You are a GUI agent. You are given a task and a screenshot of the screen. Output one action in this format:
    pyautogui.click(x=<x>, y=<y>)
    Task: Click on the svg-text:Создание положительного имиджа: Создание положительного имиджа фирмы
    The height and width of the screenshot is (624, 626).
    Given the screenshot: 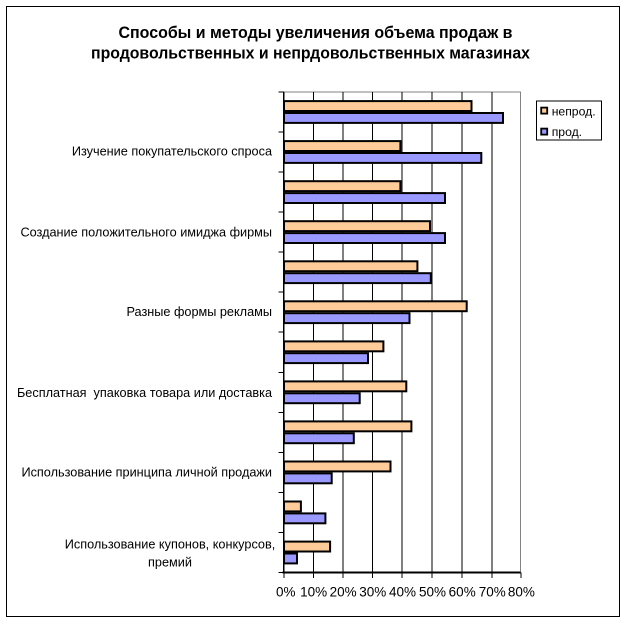 What is the action you would take?
    pyautogui.click(x=146, y=232)
    